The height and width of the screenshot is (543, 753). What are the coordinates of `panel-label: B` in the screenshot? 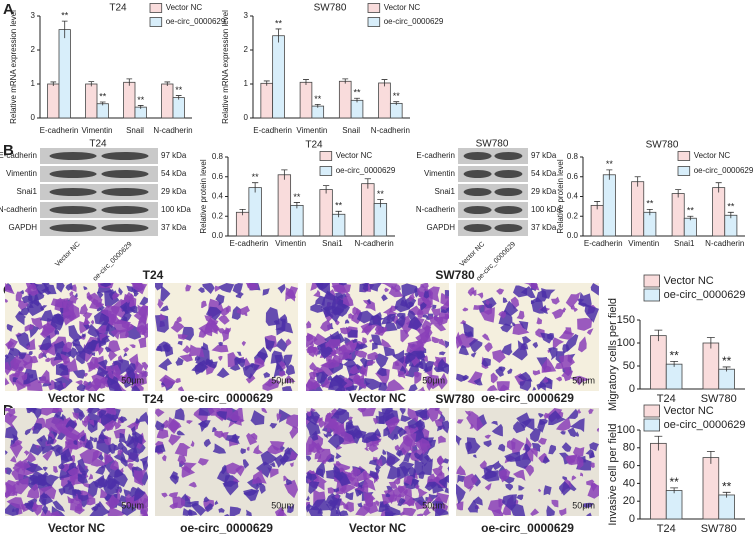 It's located at (8, 150).